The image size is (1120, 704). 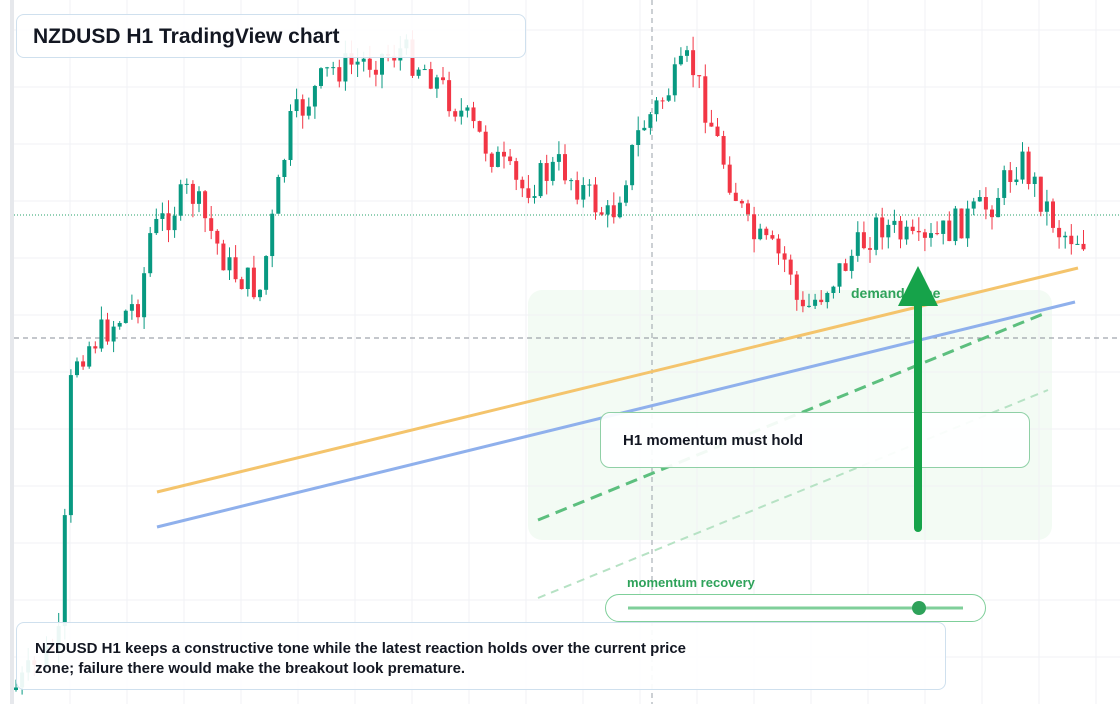 What do you see at coordinates (896, 293) in the screenshot?
I see `zone-label: demand zone` at bounding box center [896, 293].